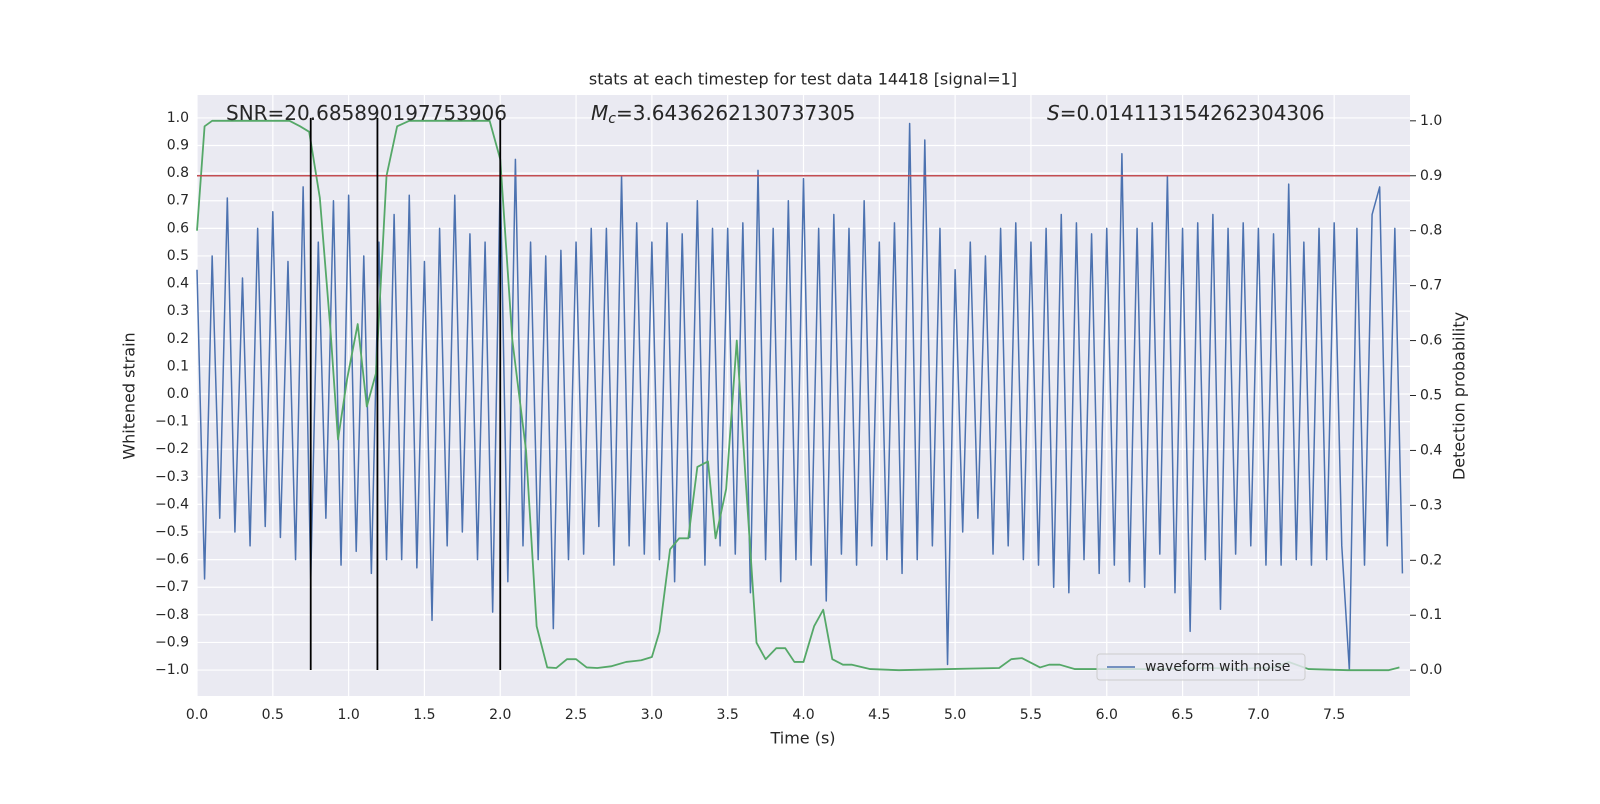 Image resolution: width=1600 pixels, height=804 pixels. Describe the element at coordinates (1217, 667) in the screenshot. I see `legend-label: waveform with noise` at that location.